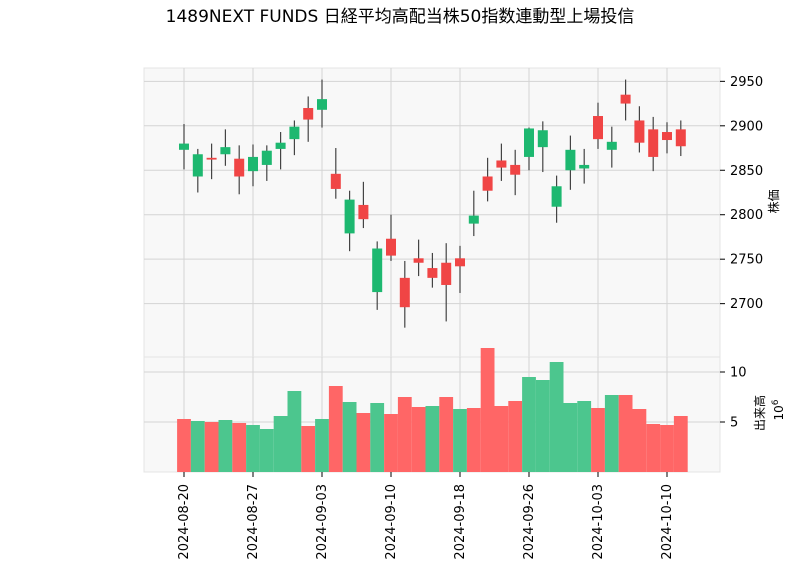 The width and height of the screenshot is (800, 575). What do you see at coordinates (738, 373) in the screenshot?
I see `volume-tick-label: 10` at bounding box center [738, 373].